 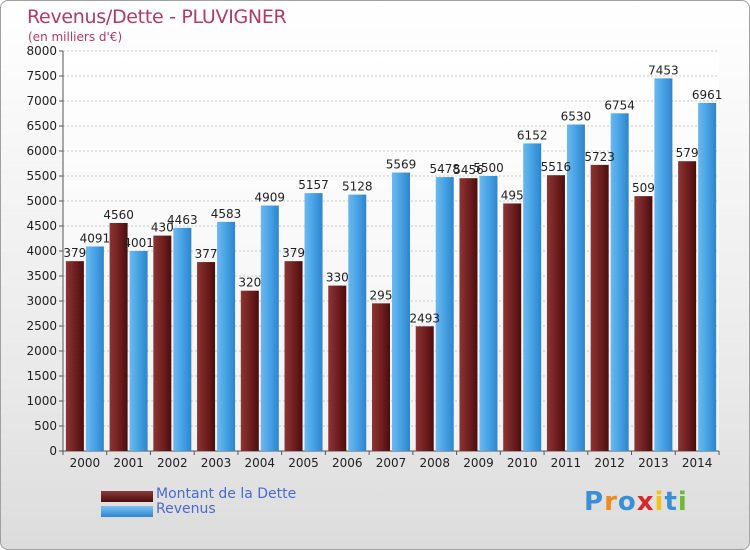 I want to click on y-tick-label: 0, so click(x=53, y=451).